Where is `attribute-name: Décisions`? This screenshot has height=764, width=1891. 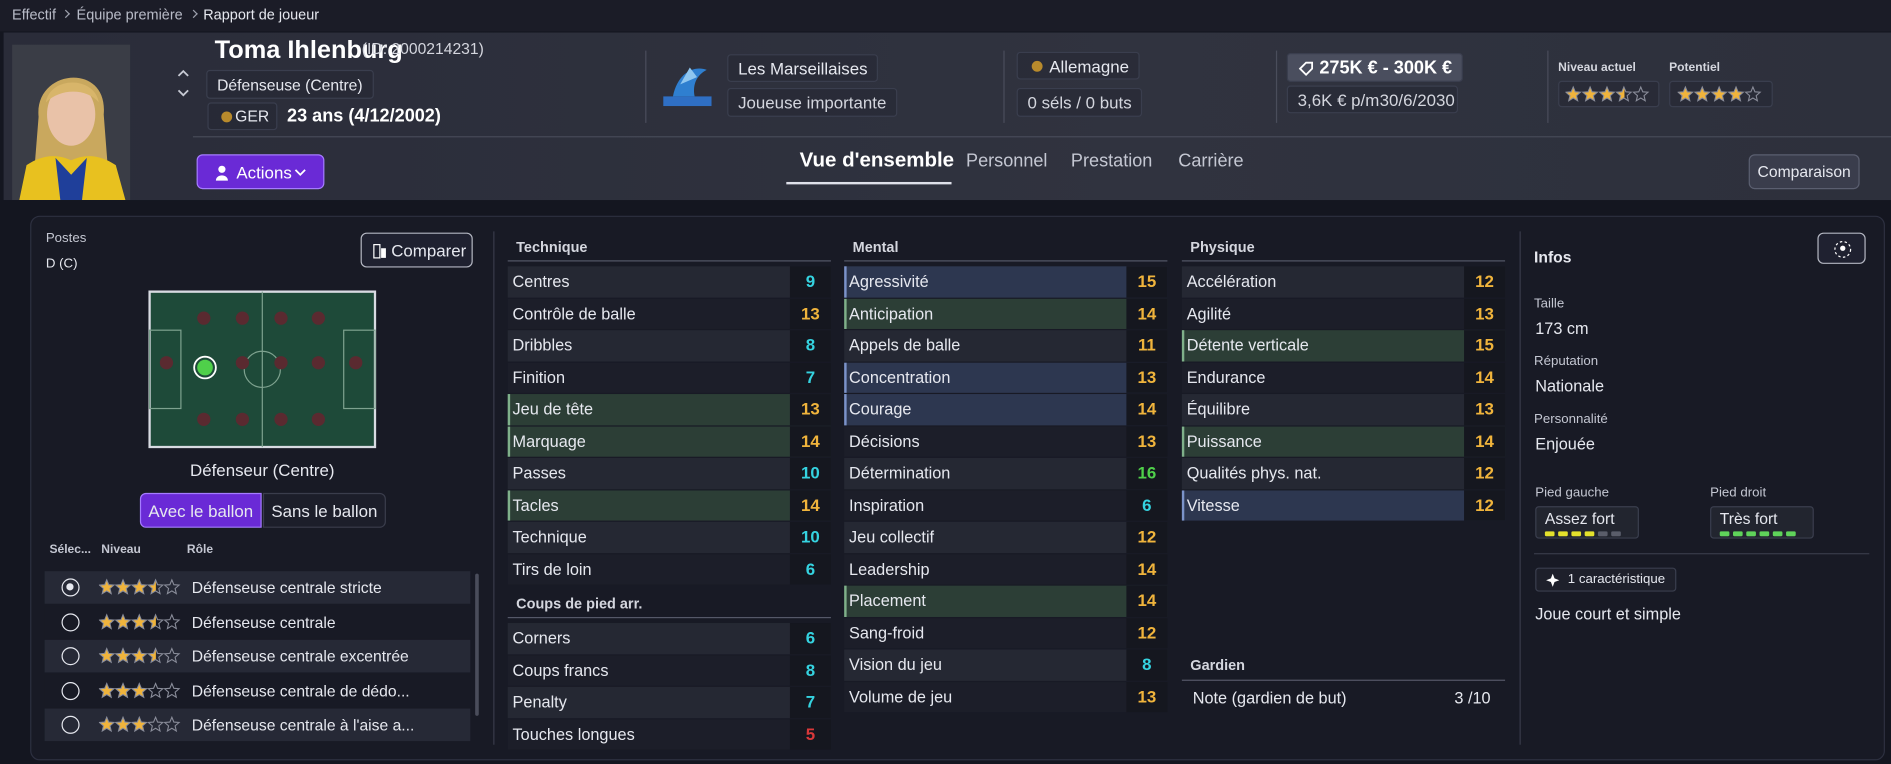 attribute-name: Décisions is located at coordinates (884, 441).